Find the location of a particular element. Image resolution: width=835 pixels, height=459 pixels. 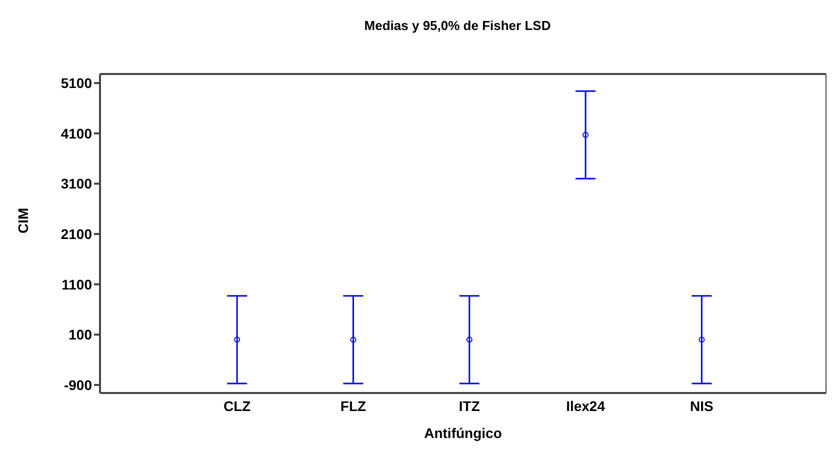

chart-title: Medias y 95,0% de Fisher LSD is located at coordinates (457, 26).